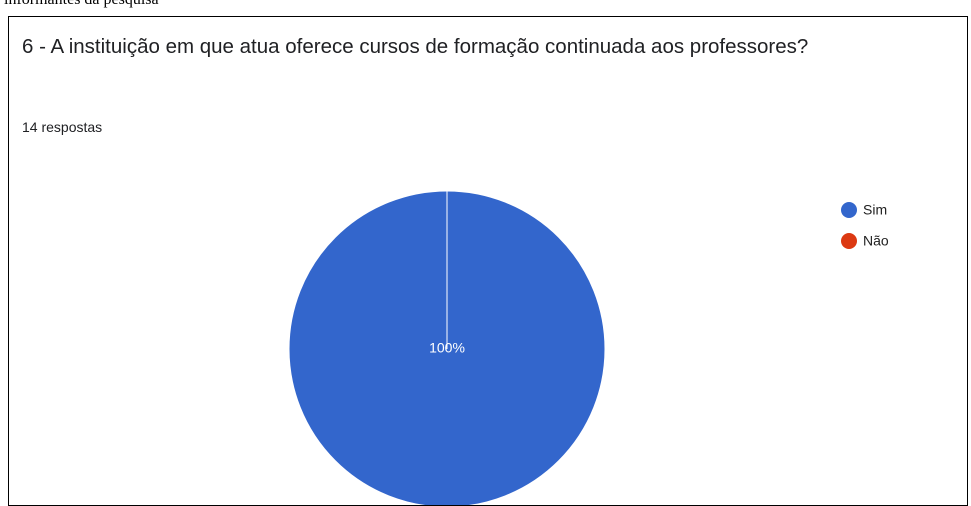  Describe the element at coordinates (875, 210) in the screenshot. I see `legend-label: Sim` at that location.